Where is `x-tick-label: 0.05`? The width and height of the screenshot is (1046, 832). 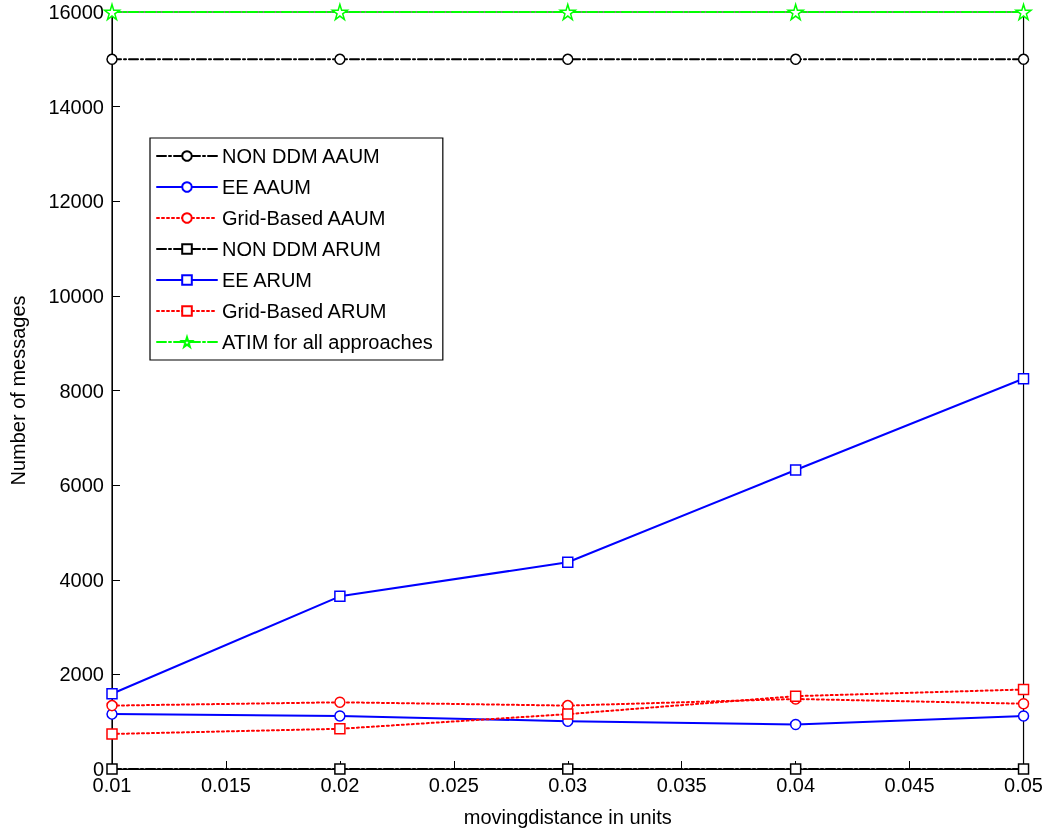
x-tick-label: 0.05 is located at coordinates (1024, 785).